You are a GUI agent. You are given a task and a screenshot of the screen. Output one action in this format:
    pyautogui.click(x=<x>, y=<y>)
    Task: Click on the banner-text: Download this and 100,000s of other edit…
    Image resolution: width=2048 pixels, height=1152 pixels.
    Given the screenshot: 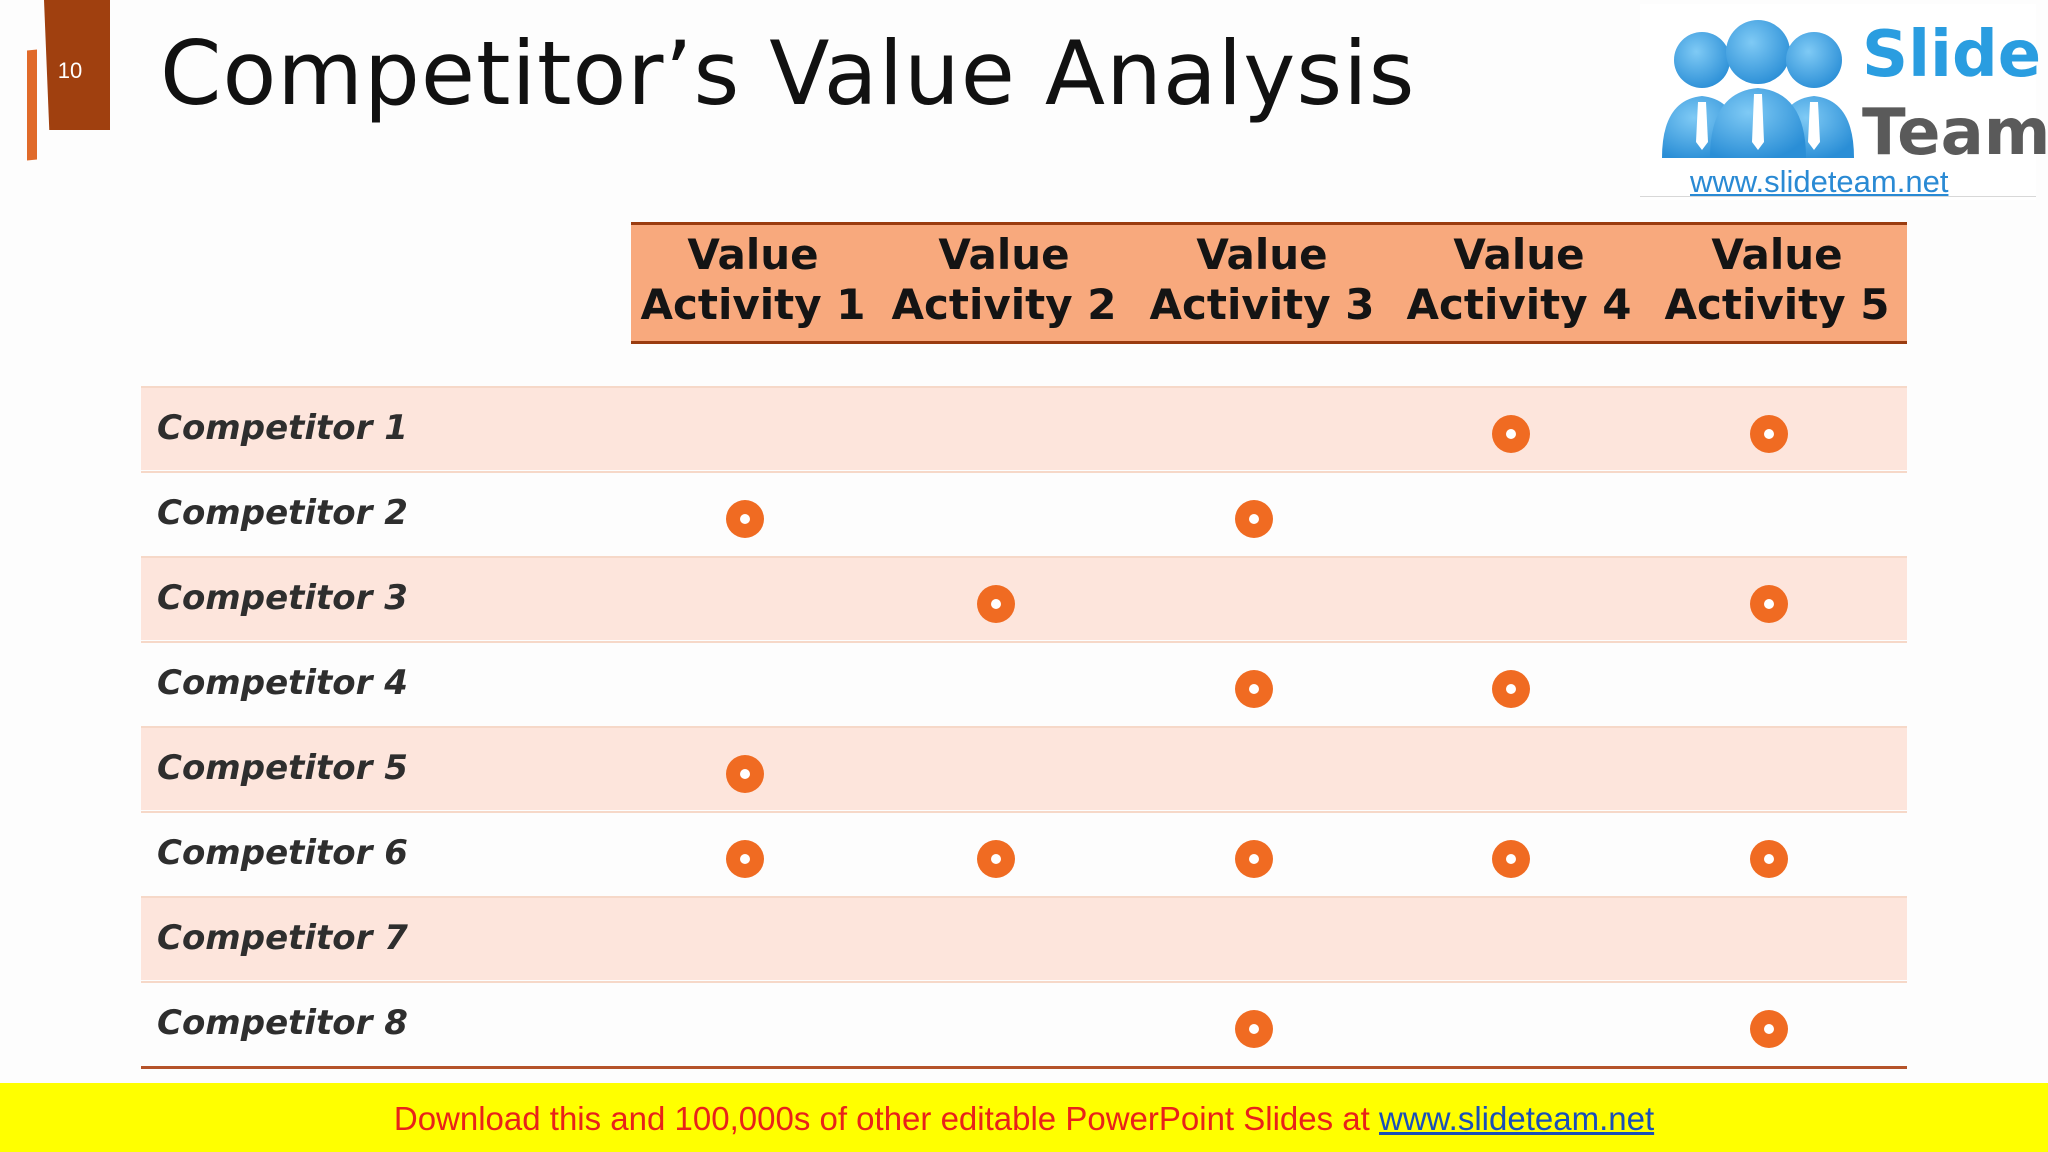 What is the action you would take?
    pyautogui.click(x=1024, y=1119)
    